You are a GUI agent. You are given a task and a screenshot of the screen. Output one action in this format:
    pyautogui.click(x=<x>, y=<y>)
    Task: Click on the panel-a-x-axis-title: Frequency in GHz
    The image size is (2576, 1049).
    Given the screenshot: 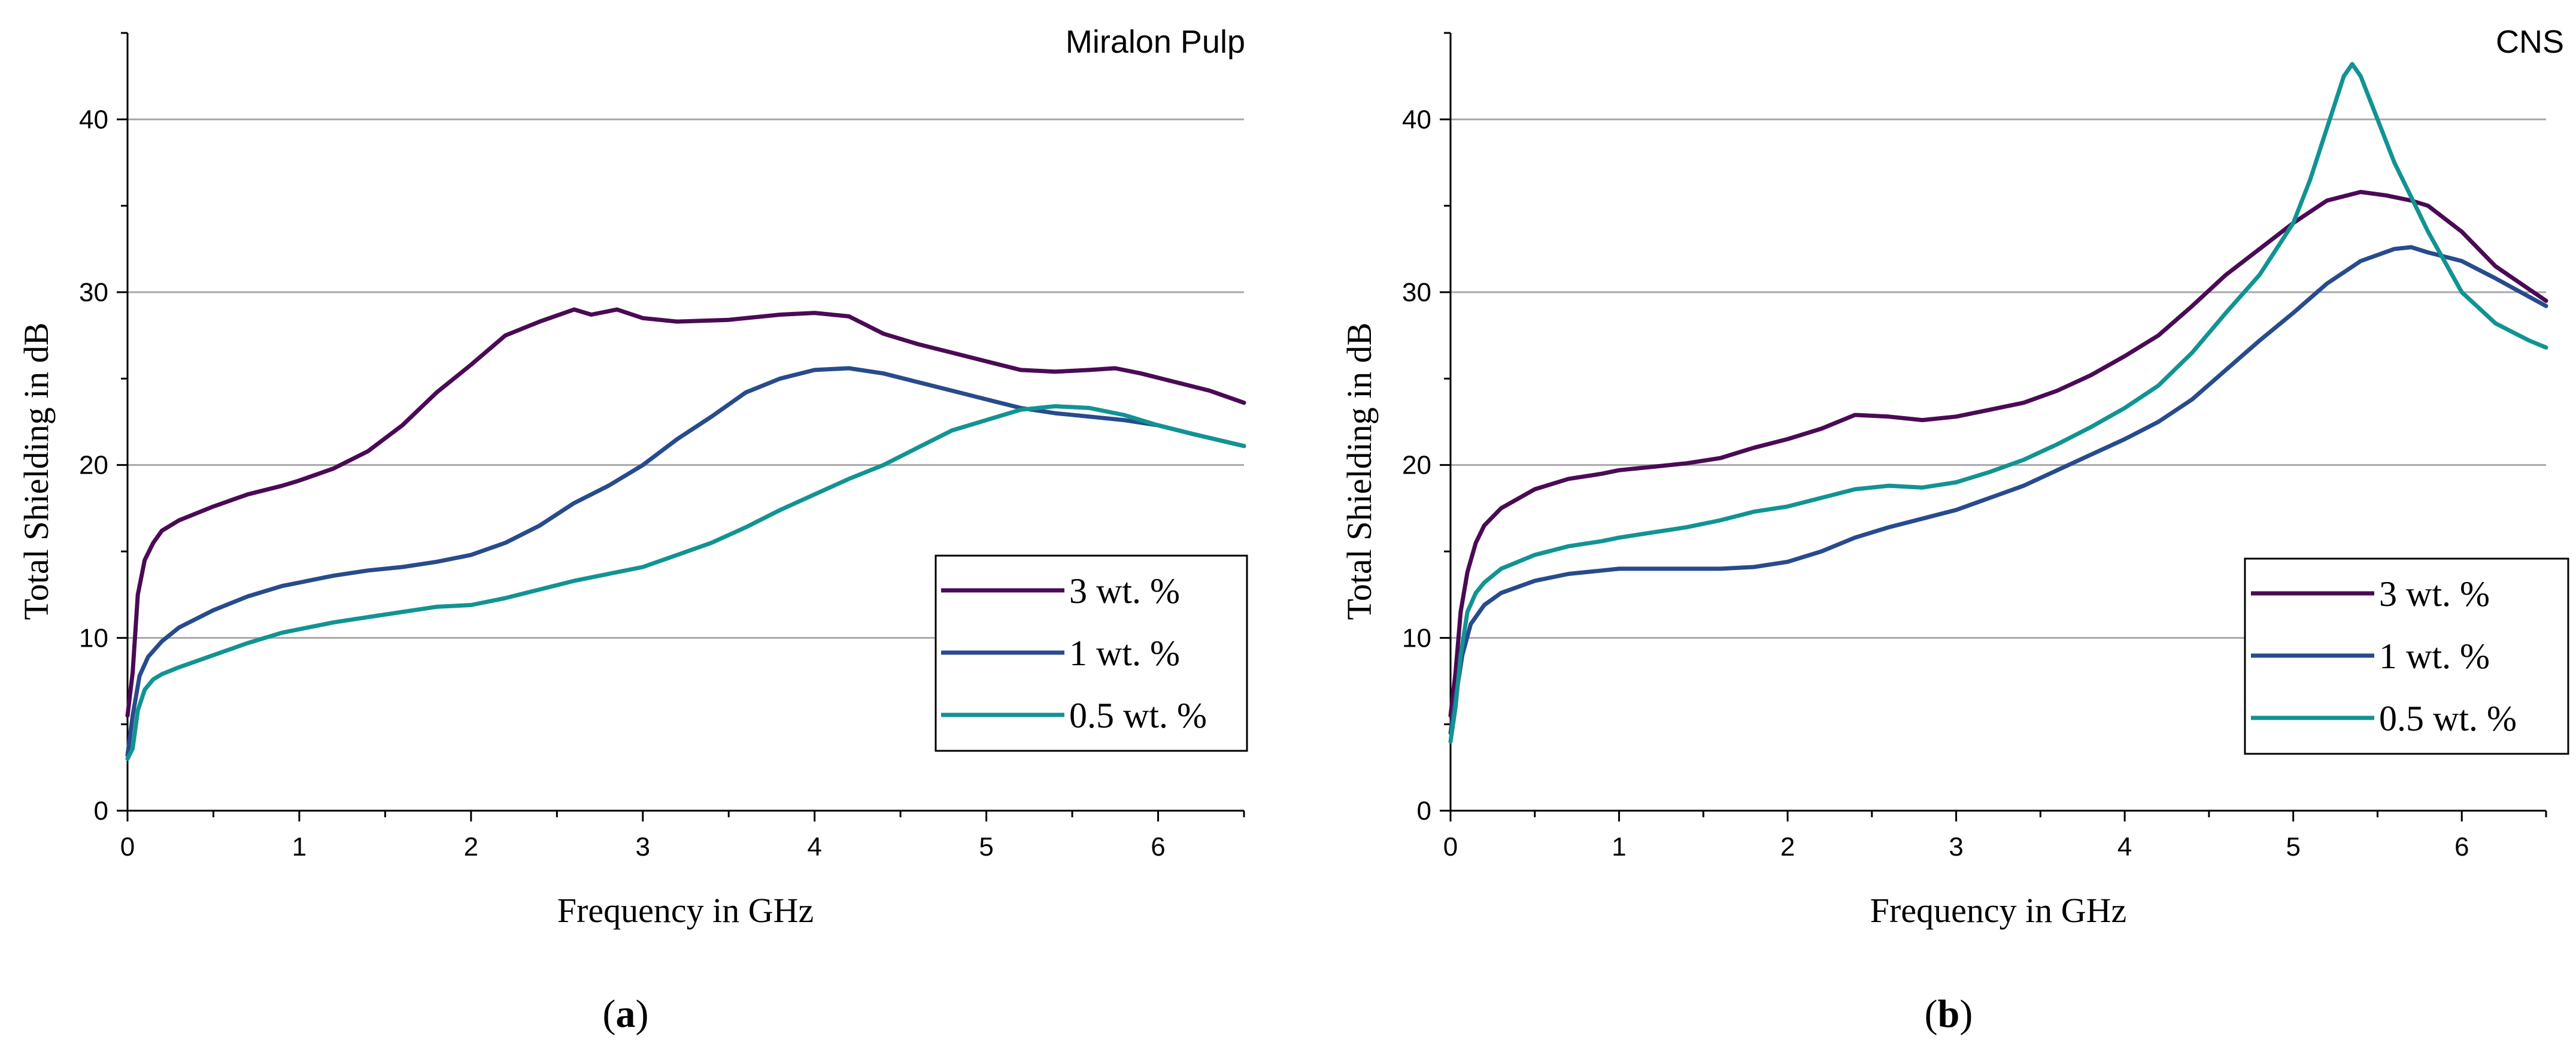 What is the action you would take?
    pyautogui.click(x=685, y=911)
    